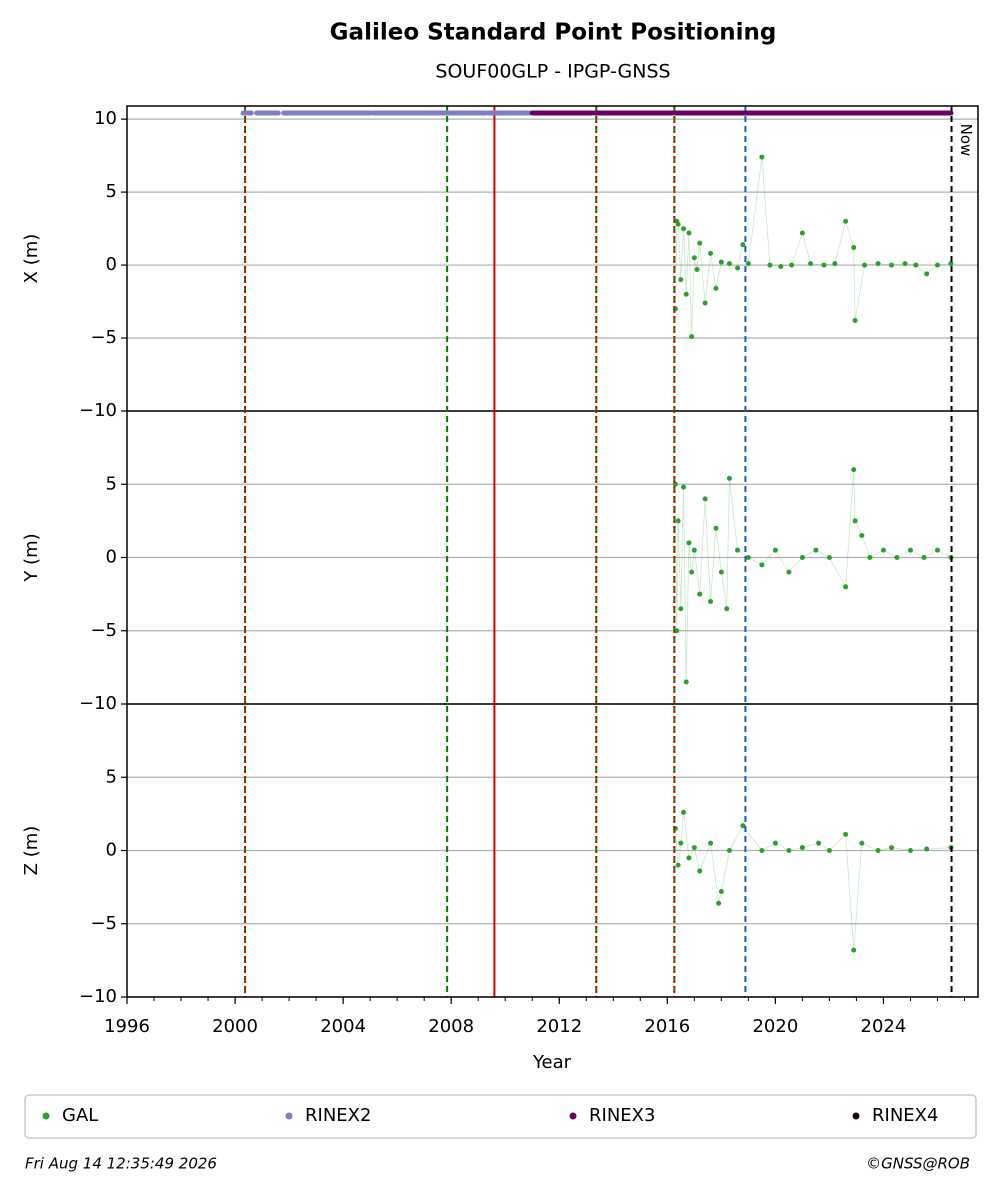 The image size is (997, 1194). What do you see at coordinates (622, 1115) in the screenshot?
I see `legend-label: RINEX3` at bounding box center [622, 1115].